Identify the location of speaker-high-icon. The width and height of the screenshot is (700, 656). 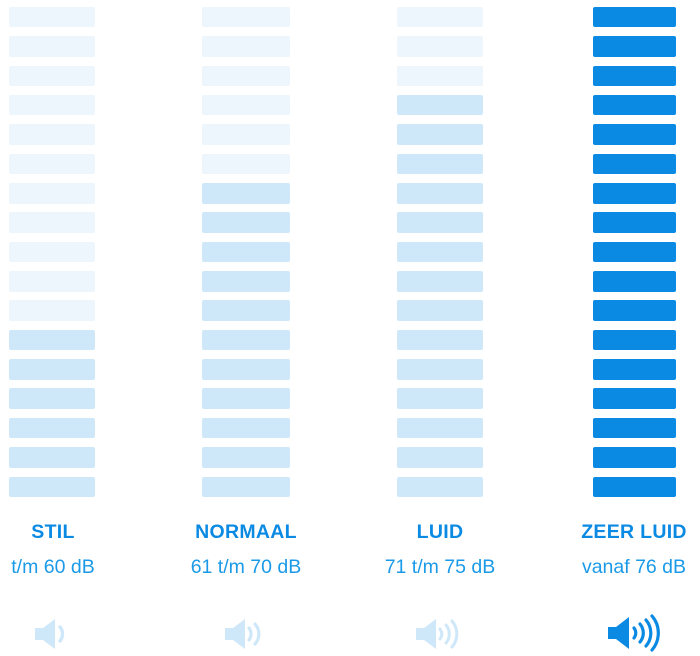
(440, 634).